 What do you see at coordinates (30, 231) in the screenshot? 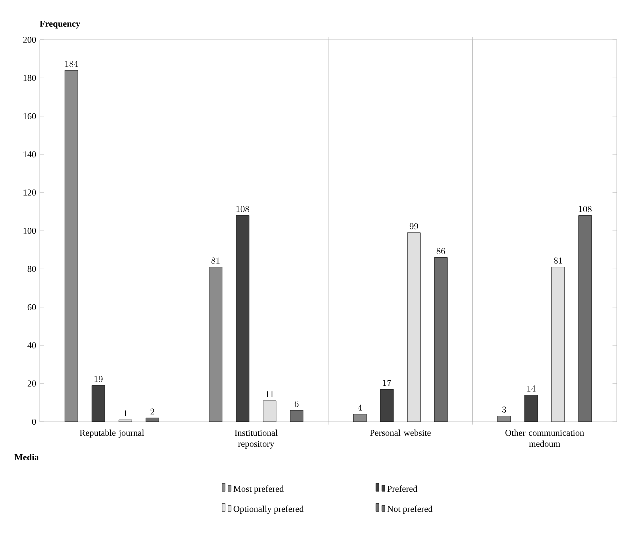
I see `y-tick-label: 100` at bounding box center [30, 231].